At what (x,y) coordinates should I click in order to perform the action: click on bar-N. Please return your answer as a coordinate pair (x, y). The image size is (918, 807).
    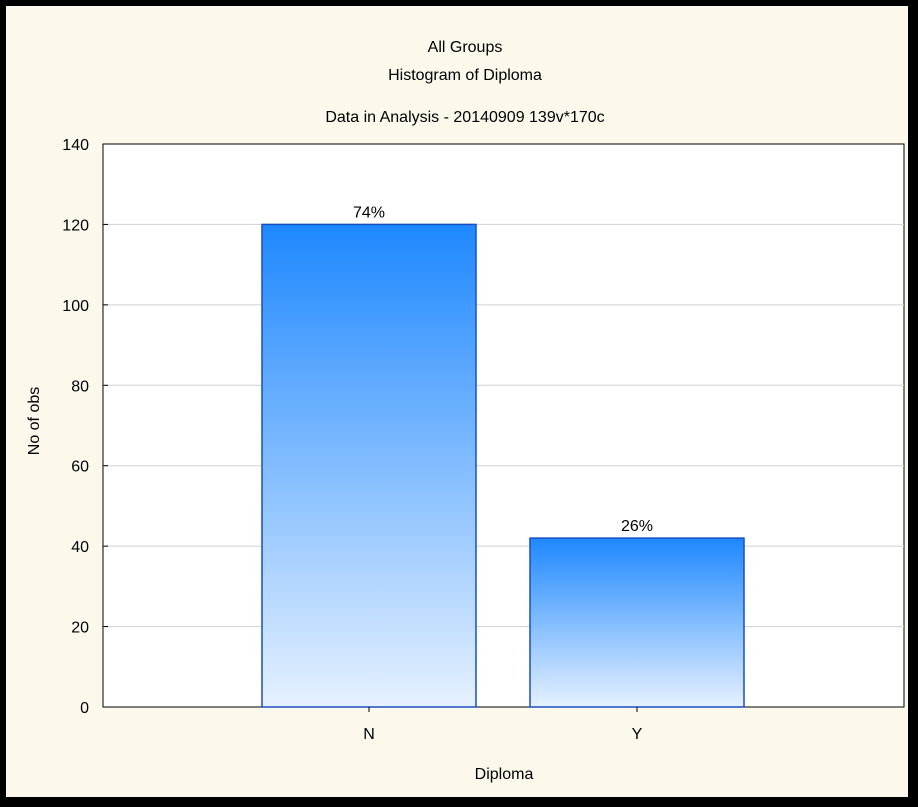
    Looking at the image, I should click on (369, 465).